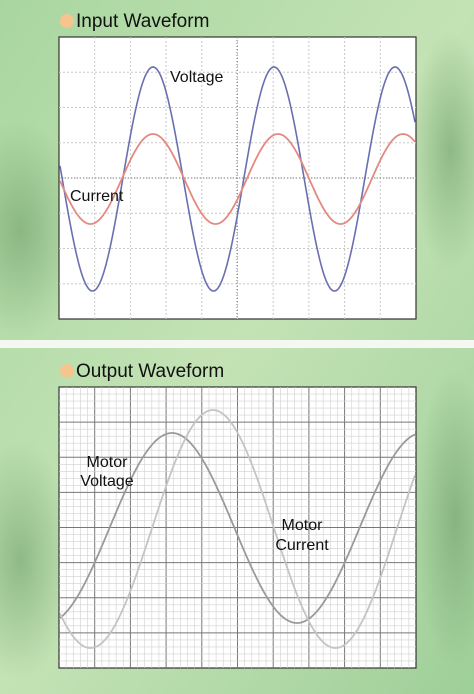  Describe the element at coordinates (237, 344) in the screenshot. I see `divider` at that location.